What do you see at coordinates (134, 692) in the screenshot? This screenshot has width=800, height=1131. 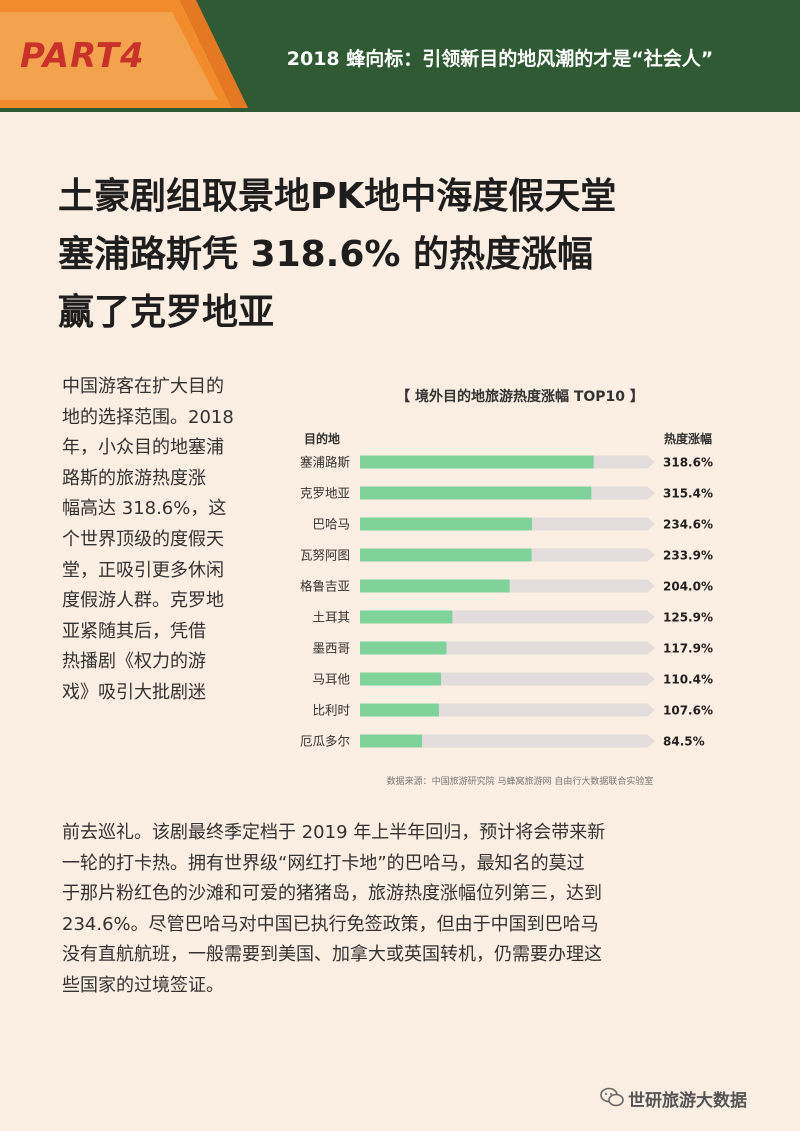 I see `body-narrow-line: 戏》吸引大批剧迷` at bounding box center [134, 692].